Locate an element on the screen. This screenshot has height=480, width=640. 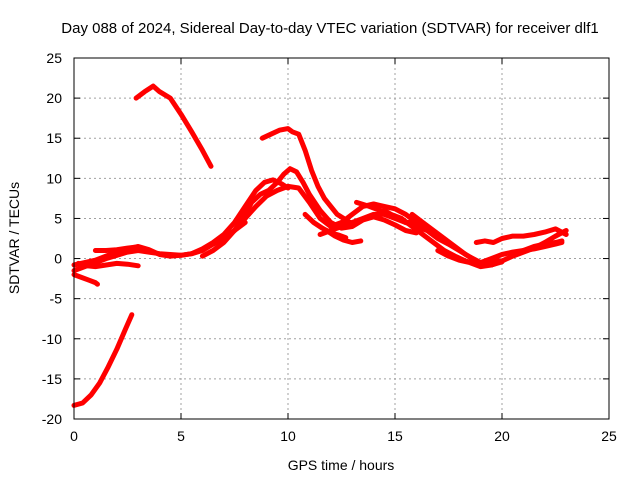
y-tick-labels: -20 -15 -10 -5 0 5 10 15 20 25 is located at coordinates (52, 238).